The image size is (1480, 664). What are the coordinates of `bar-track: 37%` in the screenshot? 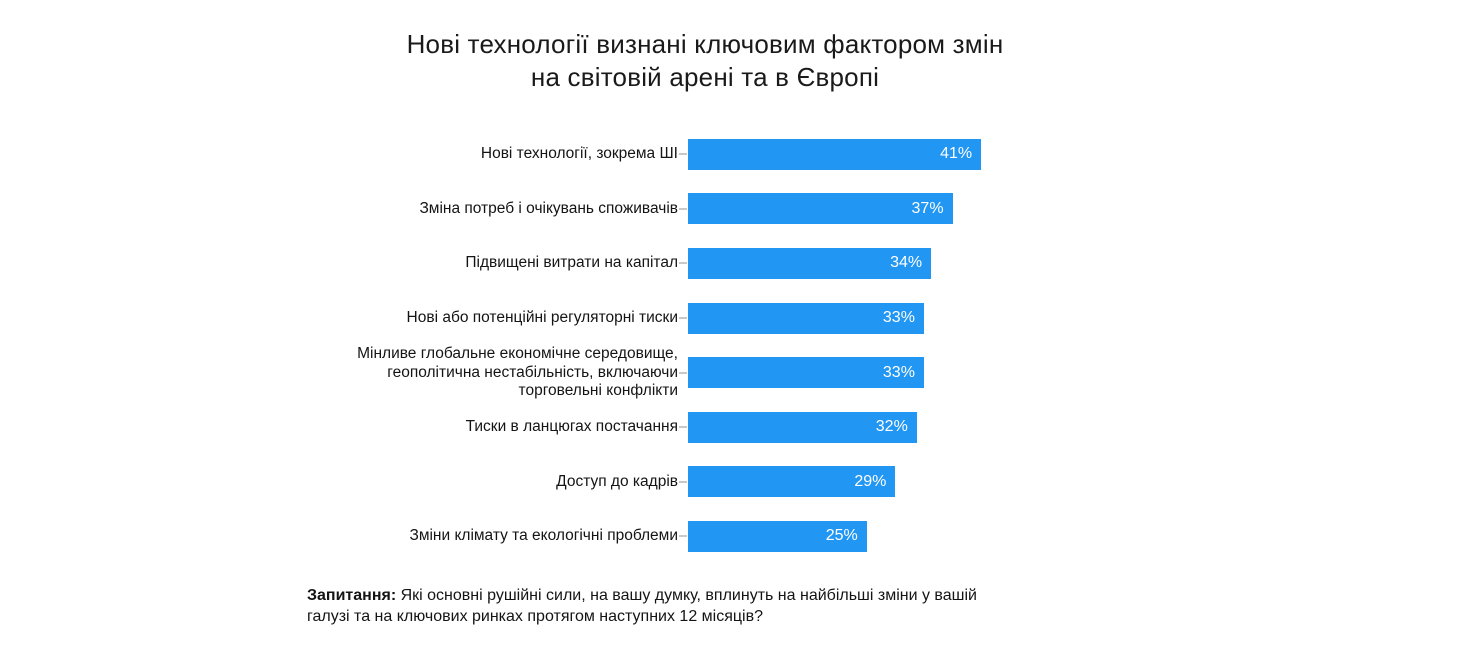 It's located at (899, 209).